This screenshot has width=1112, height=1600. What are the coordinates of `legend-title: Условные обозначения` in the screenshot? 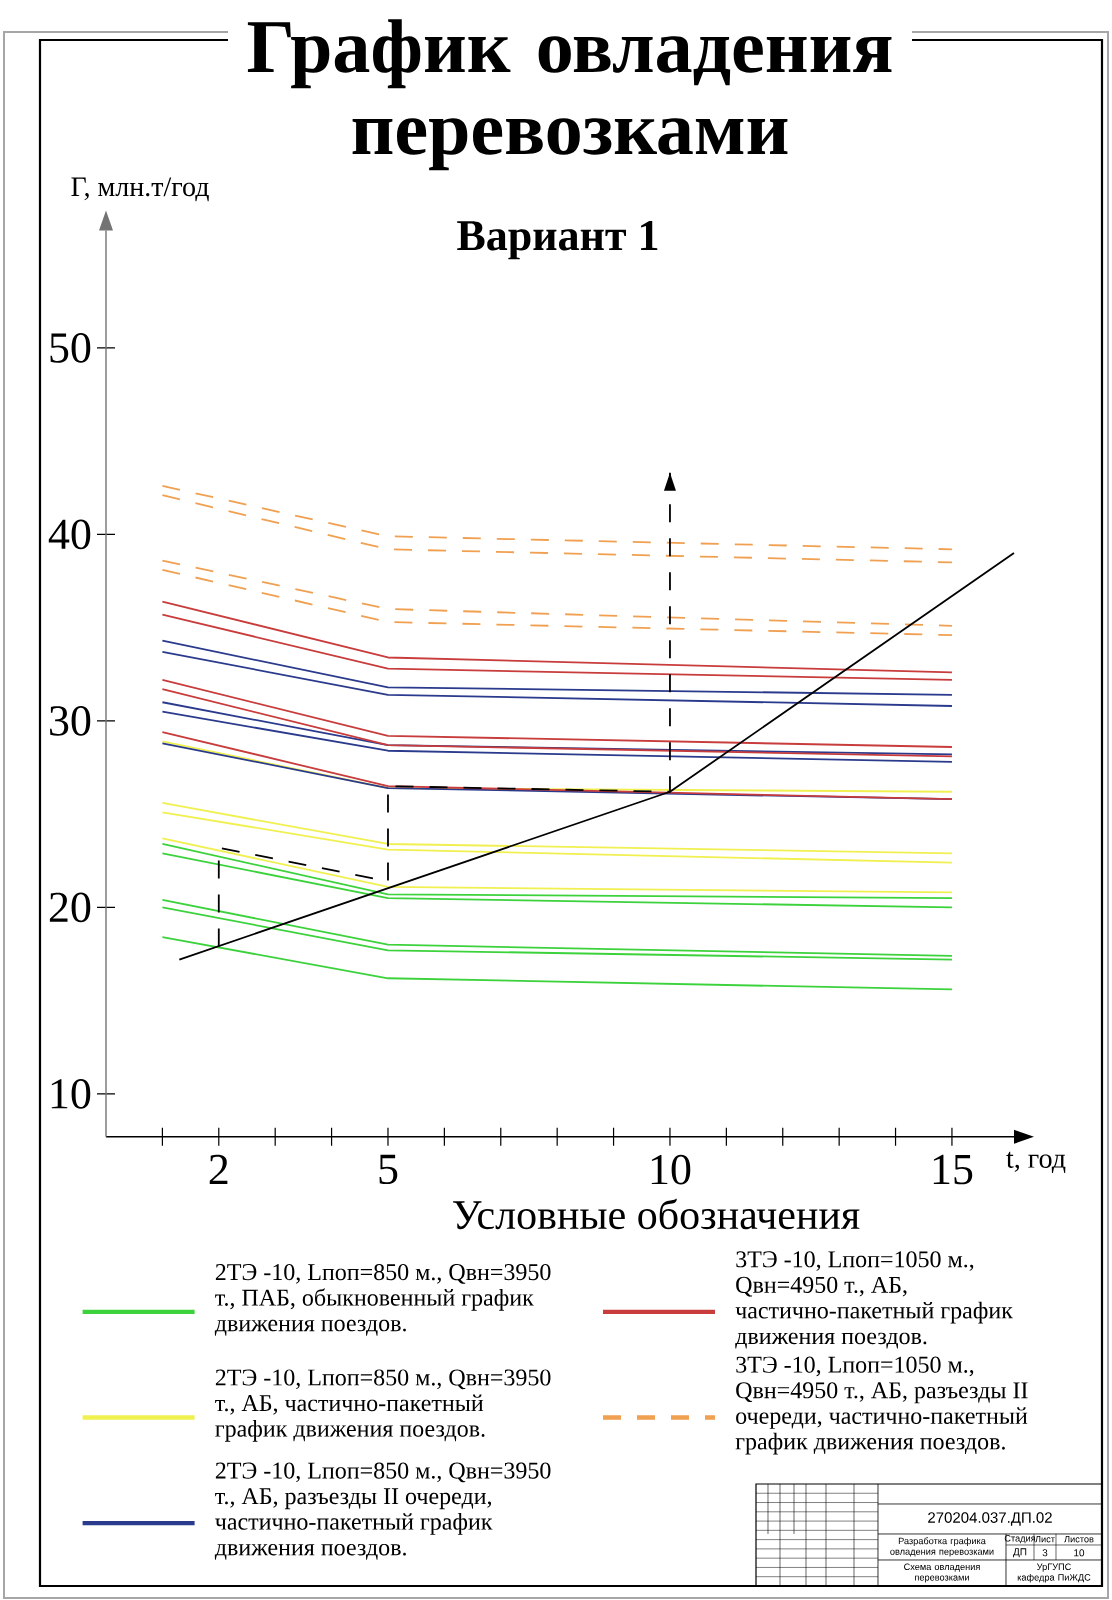 It's located at (656, 1214).